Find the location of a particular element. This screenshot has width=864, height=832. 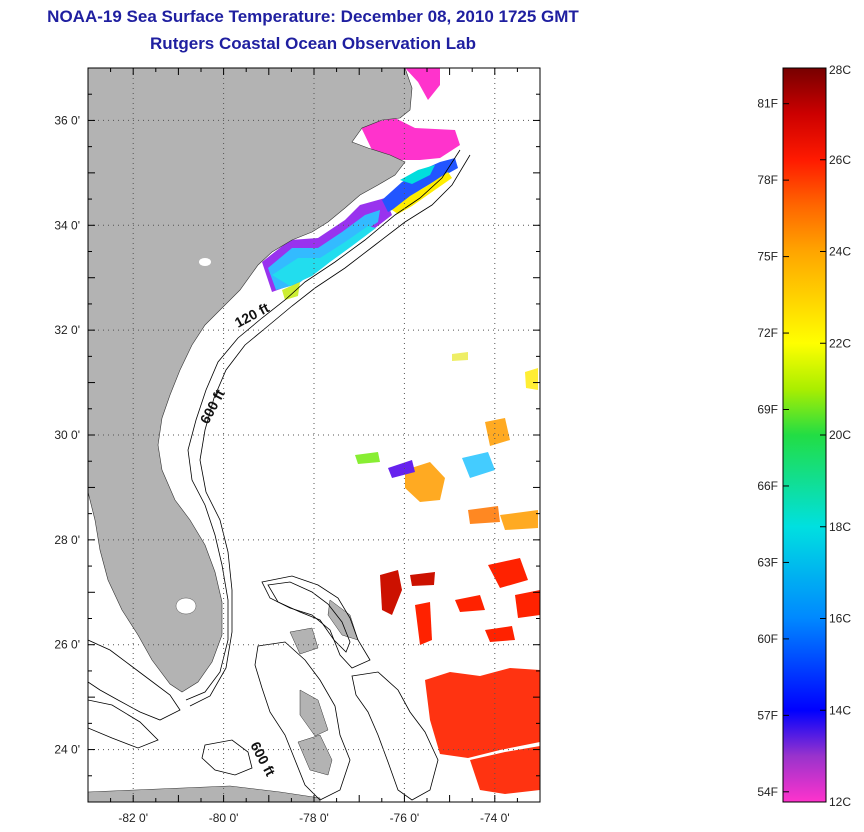

map-subtitle: Rutgers Coastal Ocean Observation Lab is located at coordinates (313, 43).